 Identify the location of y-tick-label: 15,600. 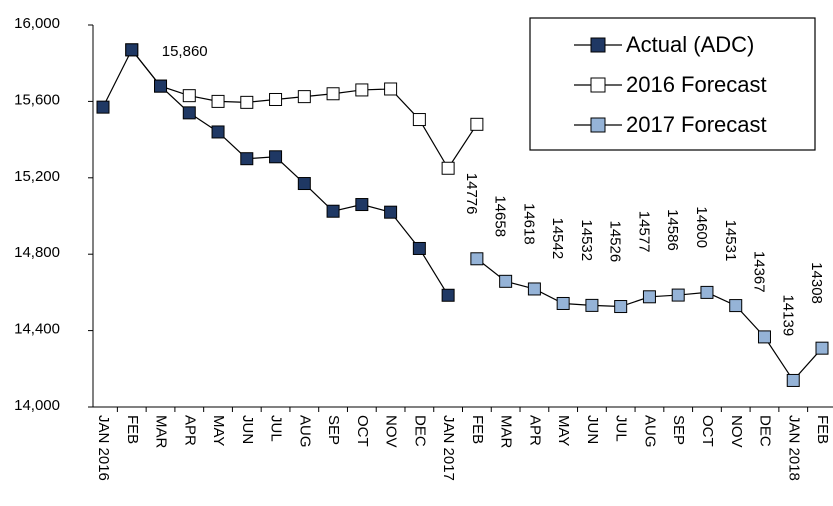
(37, 99).